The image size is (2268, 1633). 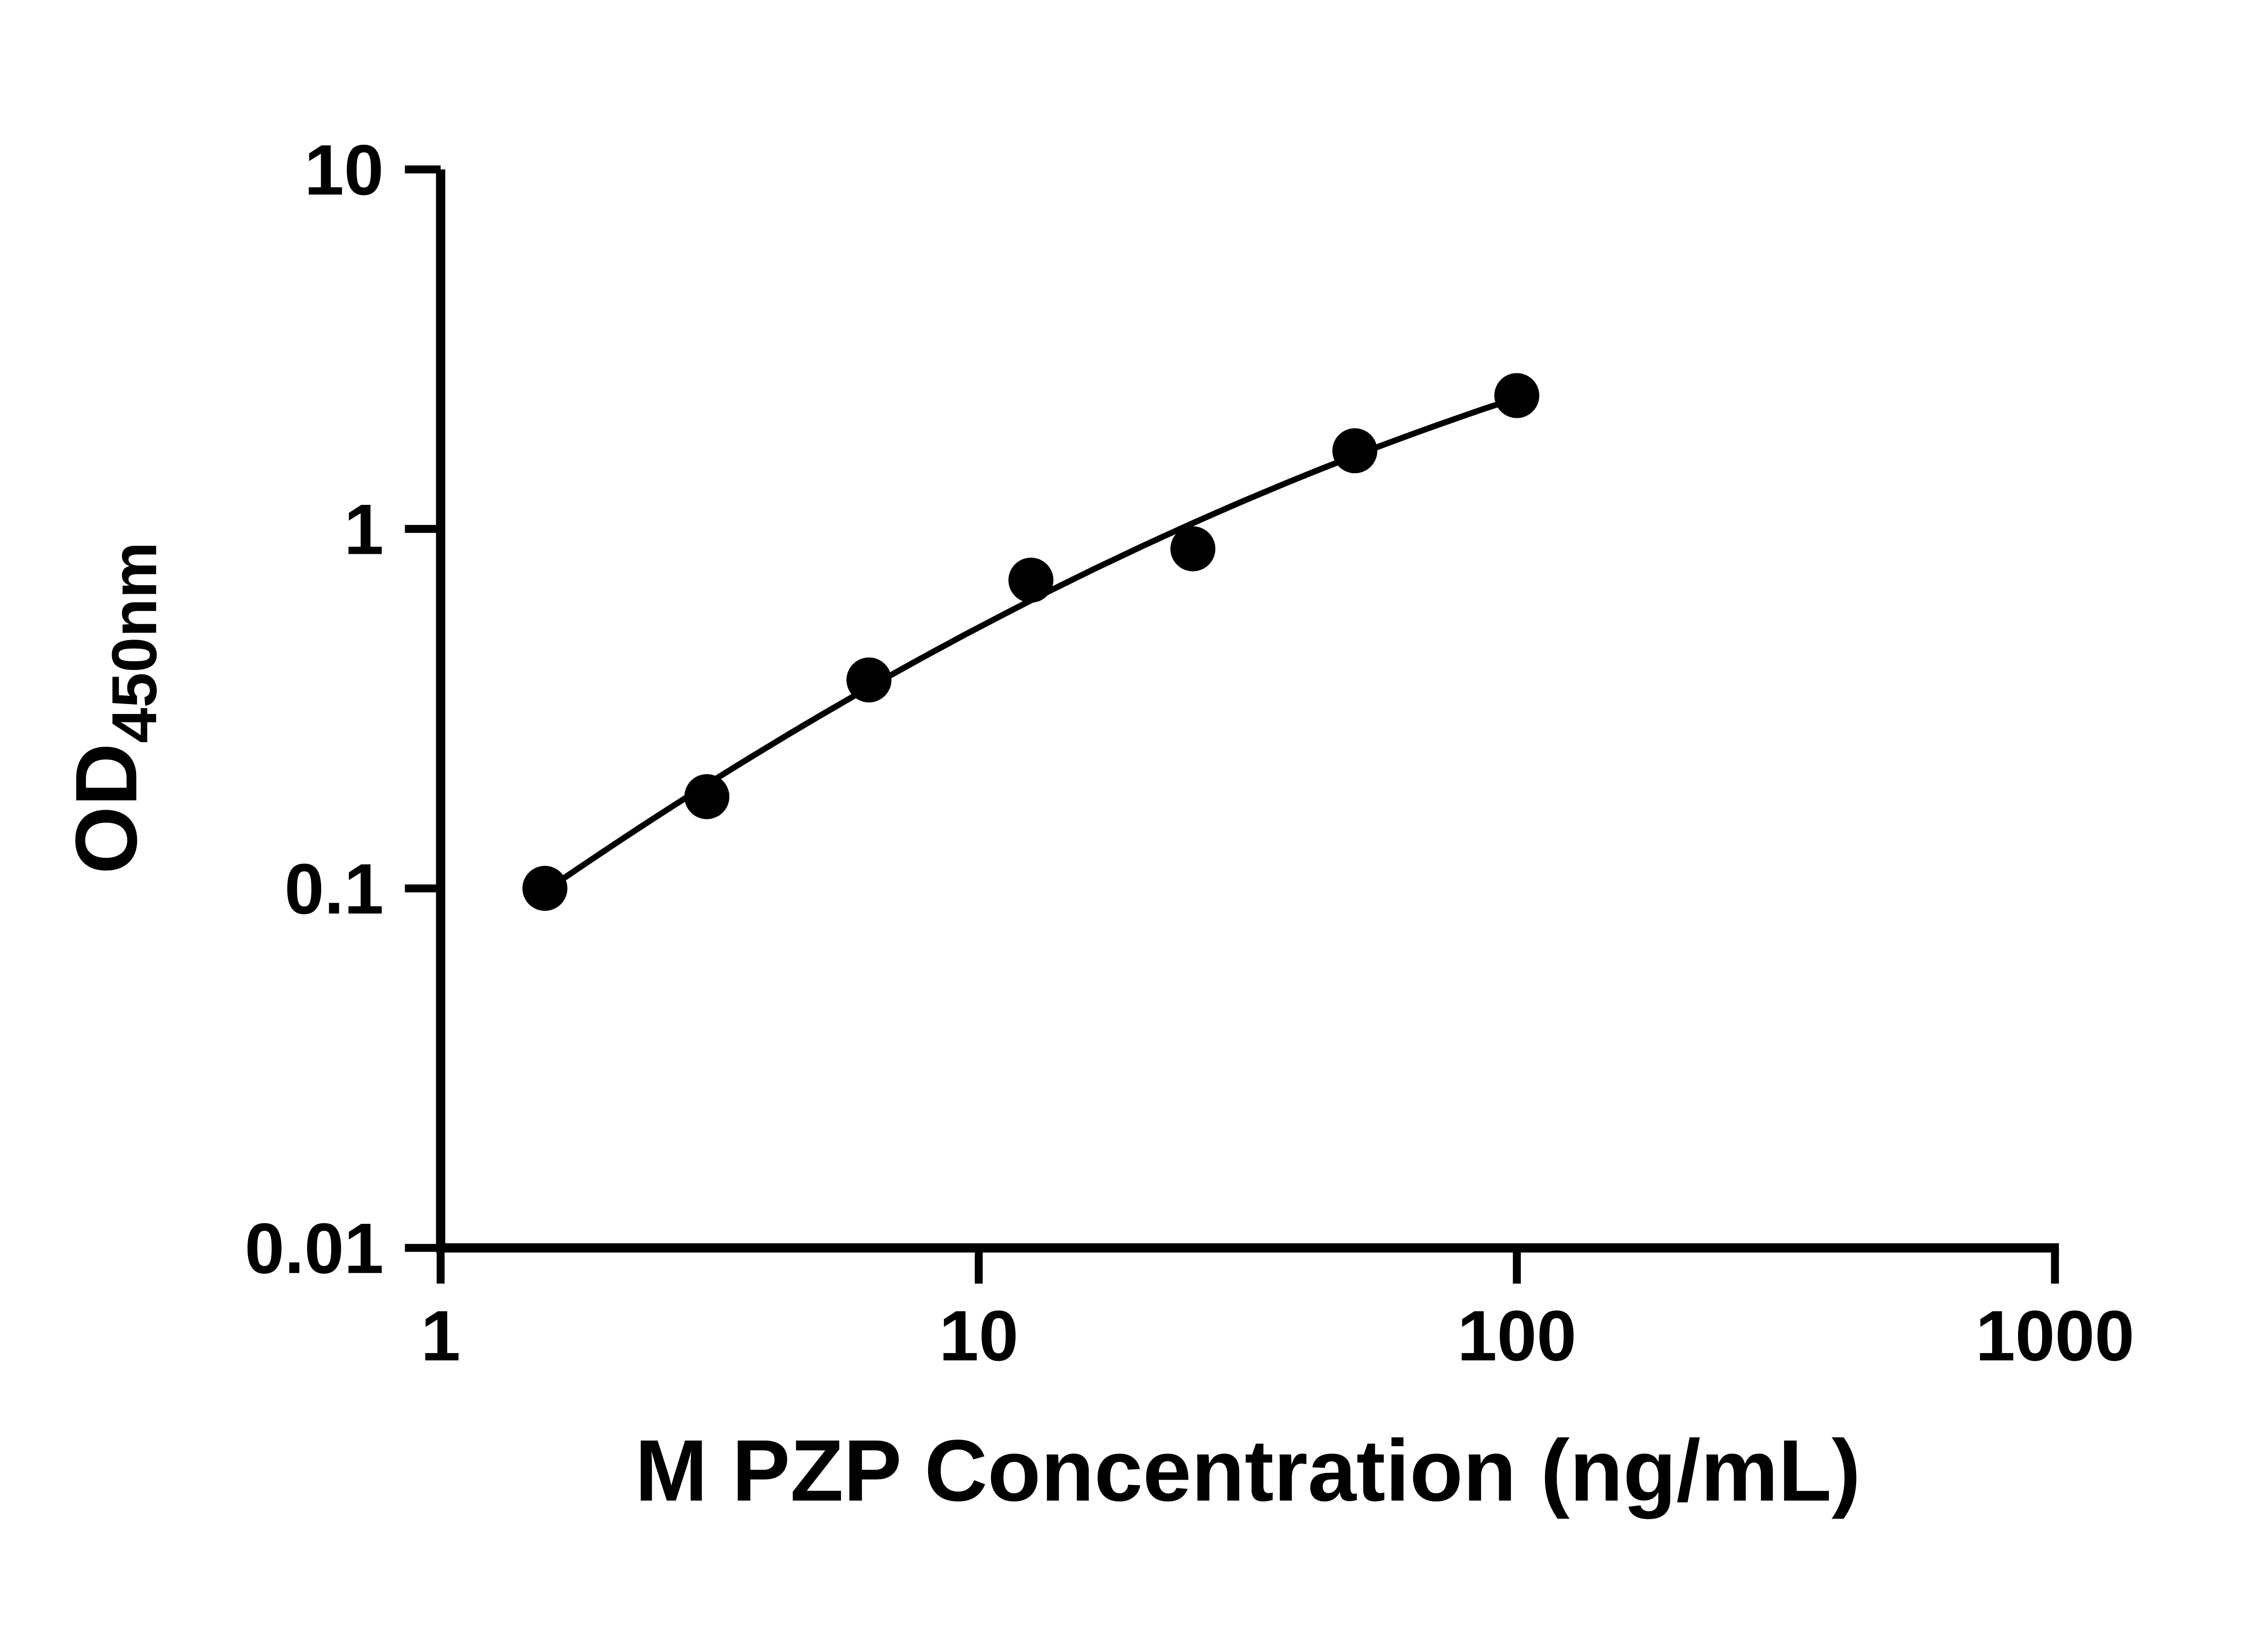 I want to click on fit-curve, so click(x=1031, y=644).